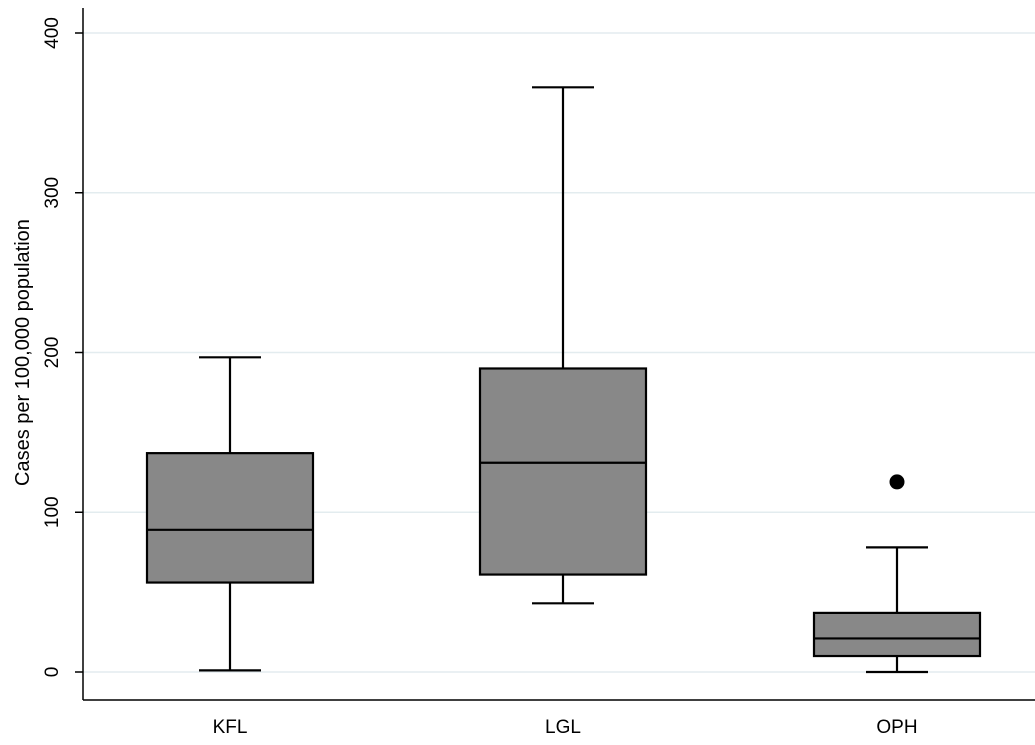 Image resolution: width=1035 pixels, height=745 pixels. I want to click on box-KFL, so click(230, 514).